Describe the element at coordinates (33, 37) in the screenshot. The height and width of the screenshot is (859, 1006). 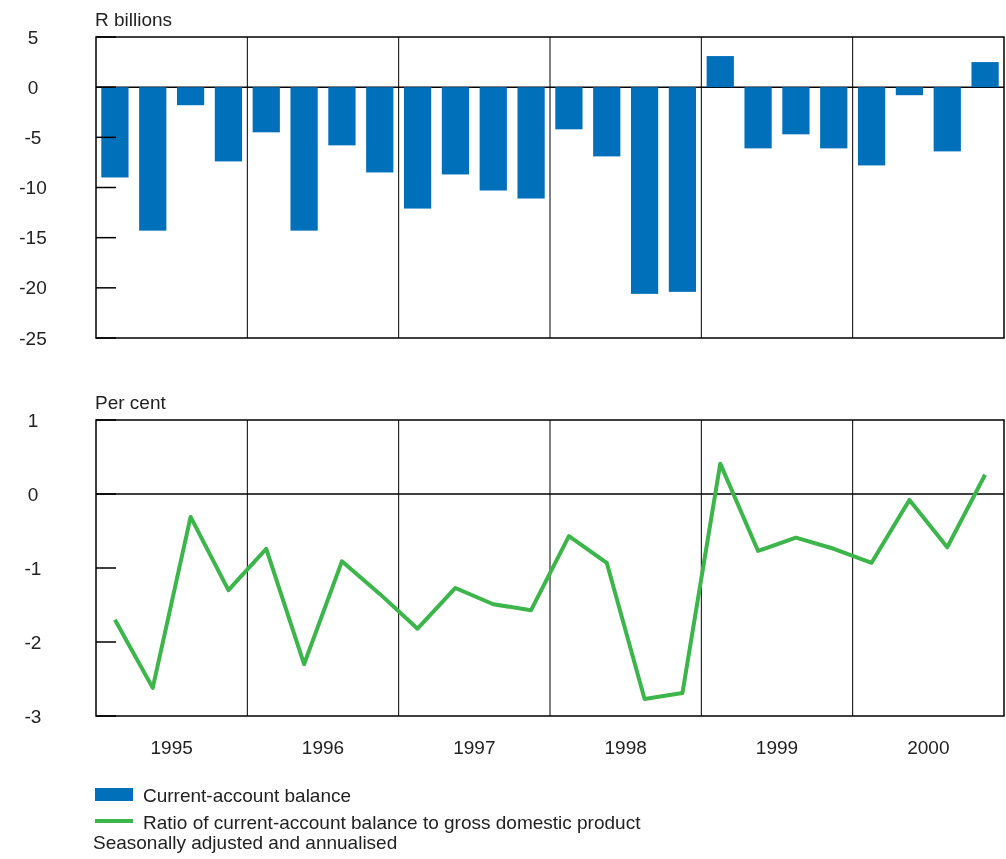
I see `y-tick-label: 5` at that location.